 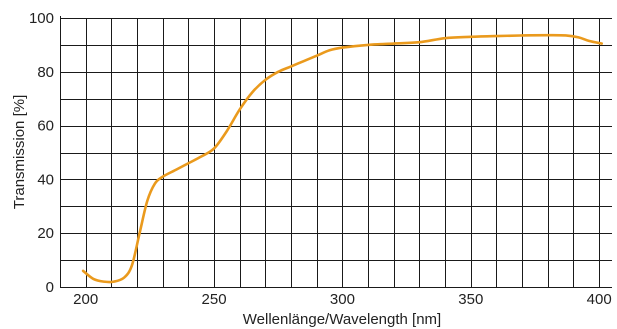 What do you see at coordinates (41, 18) in the screenshot?
I see `y-tick-label: 100` at bounding box center [41, 18].